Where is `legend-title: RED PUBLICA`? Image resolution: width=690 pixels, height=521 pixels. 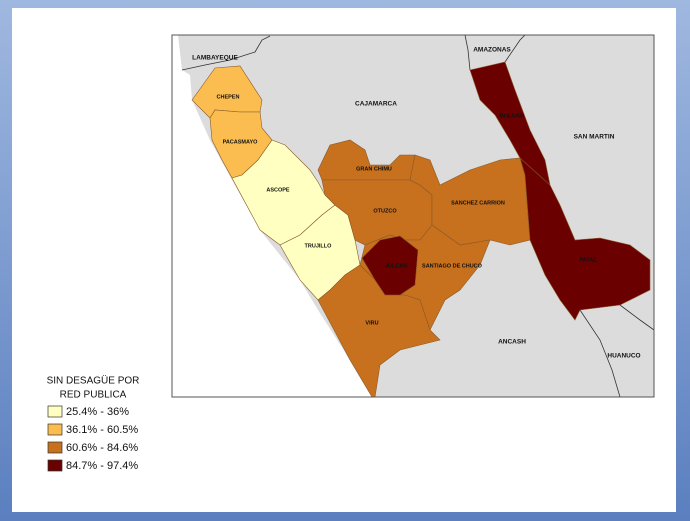 legend-title: RED PUBLICA is located at coordinates (93, 395).